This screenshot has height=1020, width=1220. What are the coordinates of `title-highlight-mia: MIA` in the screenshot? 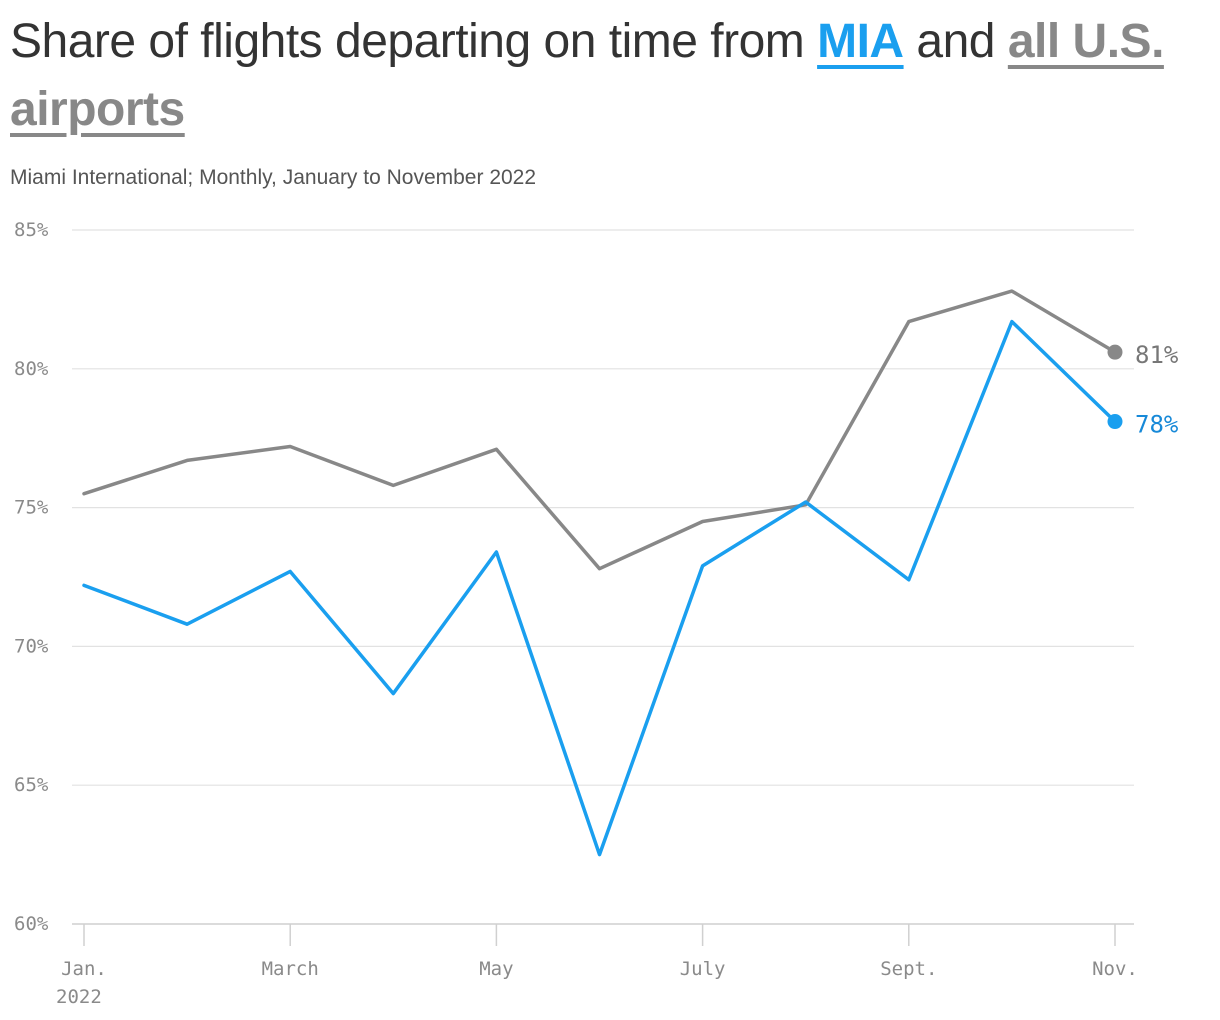 It's located at (860, 41).